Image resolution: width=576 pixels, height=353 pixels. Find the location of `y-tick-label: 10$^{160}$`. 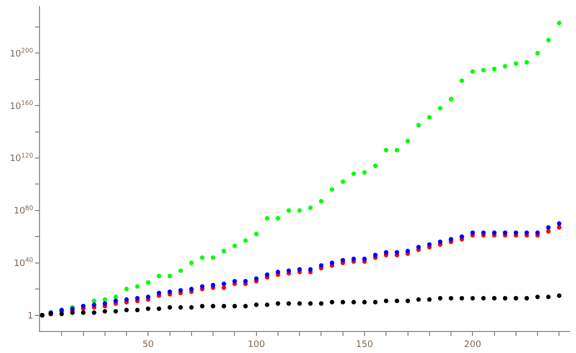

y-tick-label: 10$^{160}$ is located at coordinates (22, 106).